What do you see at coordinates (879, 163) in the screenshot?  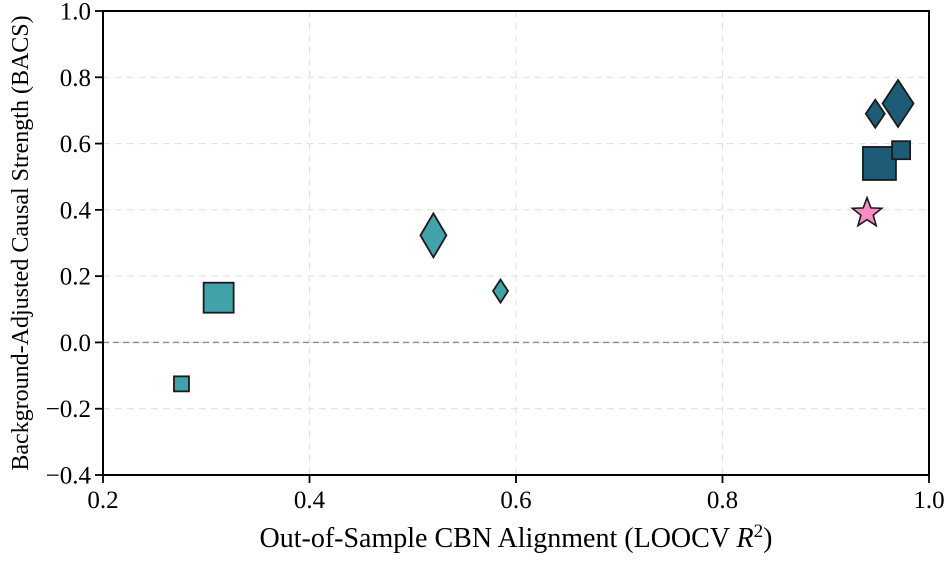 I see `data-point-dark-square-large` at bounding box center [879, 163].